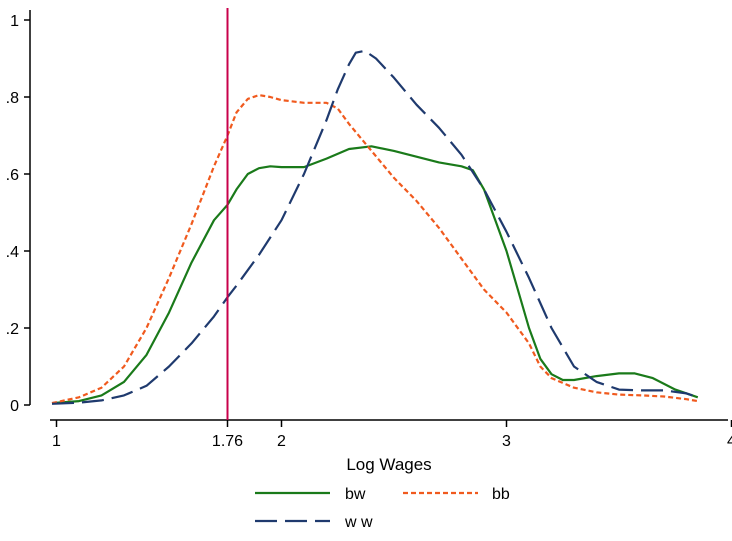 This screenshot has height=541, width=732. I want to click on x-tick-label: 4, so click(729, 441).